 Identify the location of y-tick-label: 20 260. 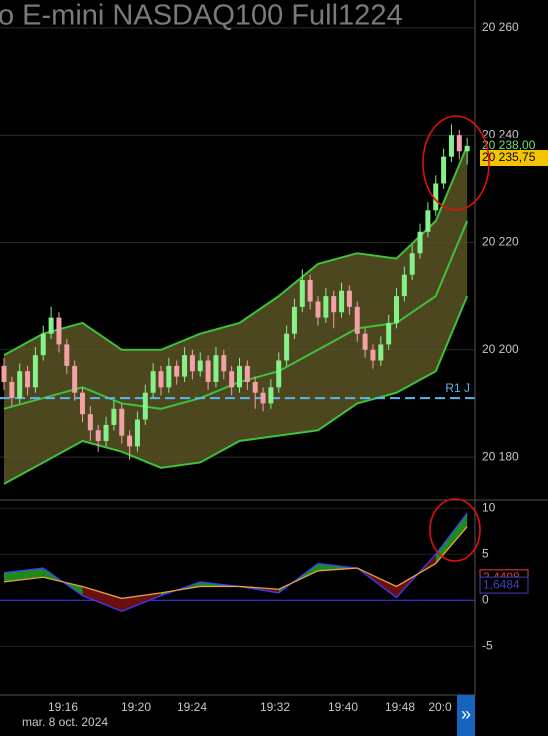
(500, 27).